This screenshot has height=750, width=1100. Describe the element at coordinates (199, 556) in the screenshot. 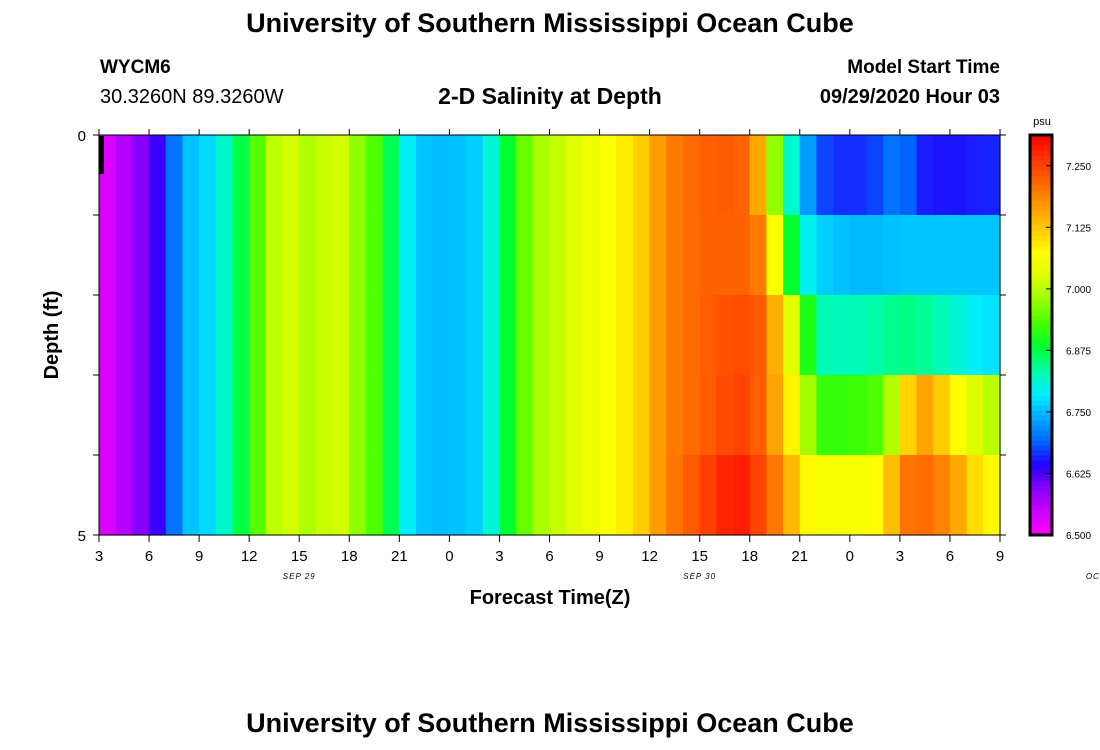

I see `x-tick-label: 9` at that location.